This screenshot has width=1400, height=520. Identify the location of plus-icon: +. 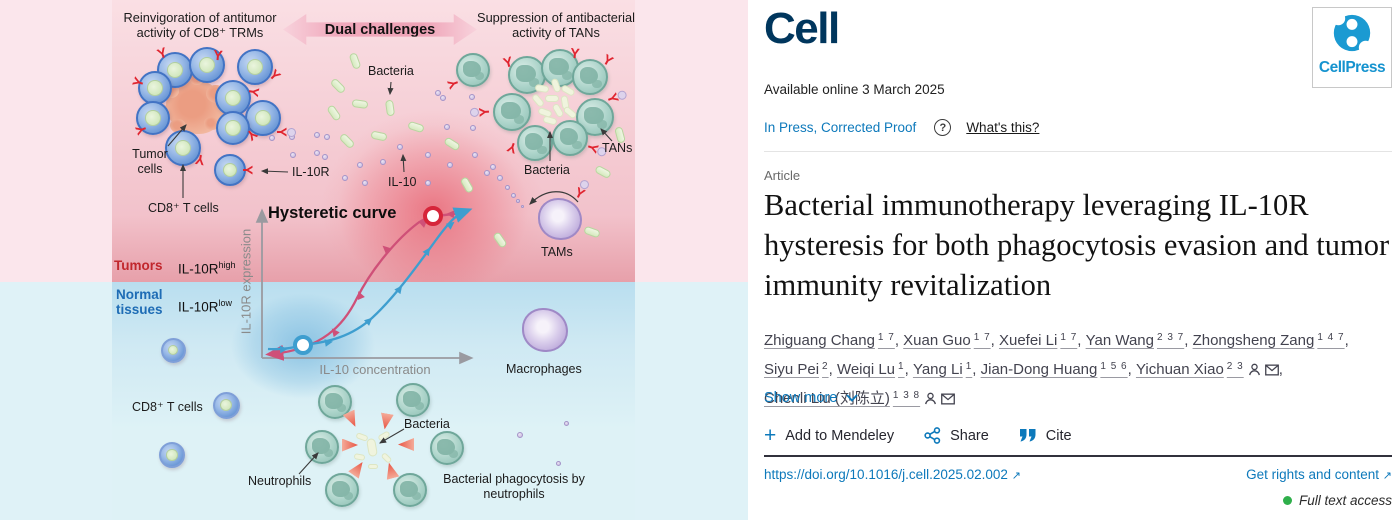
(770, 435).